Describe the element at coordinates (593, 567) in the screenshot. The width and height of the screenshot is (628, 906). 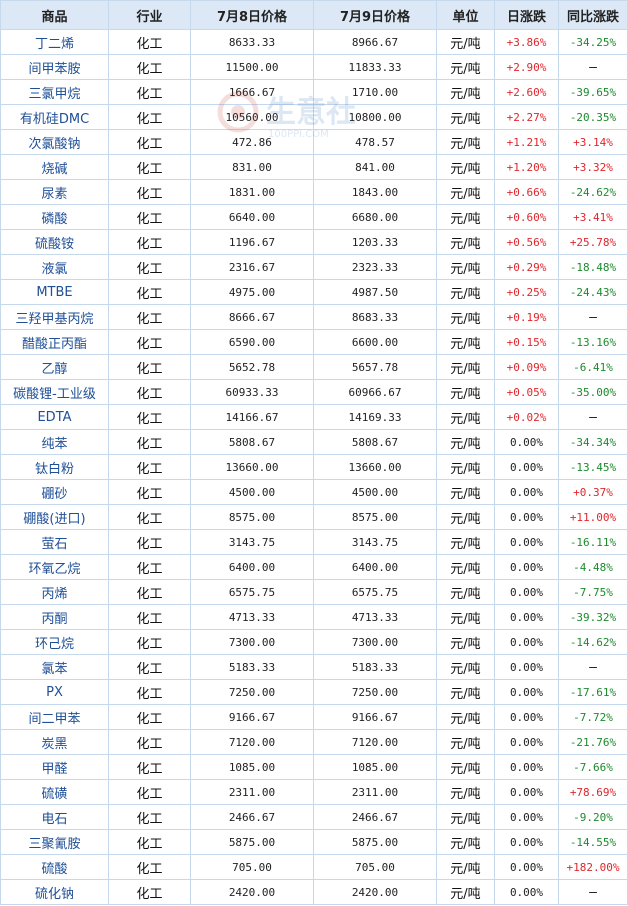
I see `yoy-change-cell: -4.48%` at that location.